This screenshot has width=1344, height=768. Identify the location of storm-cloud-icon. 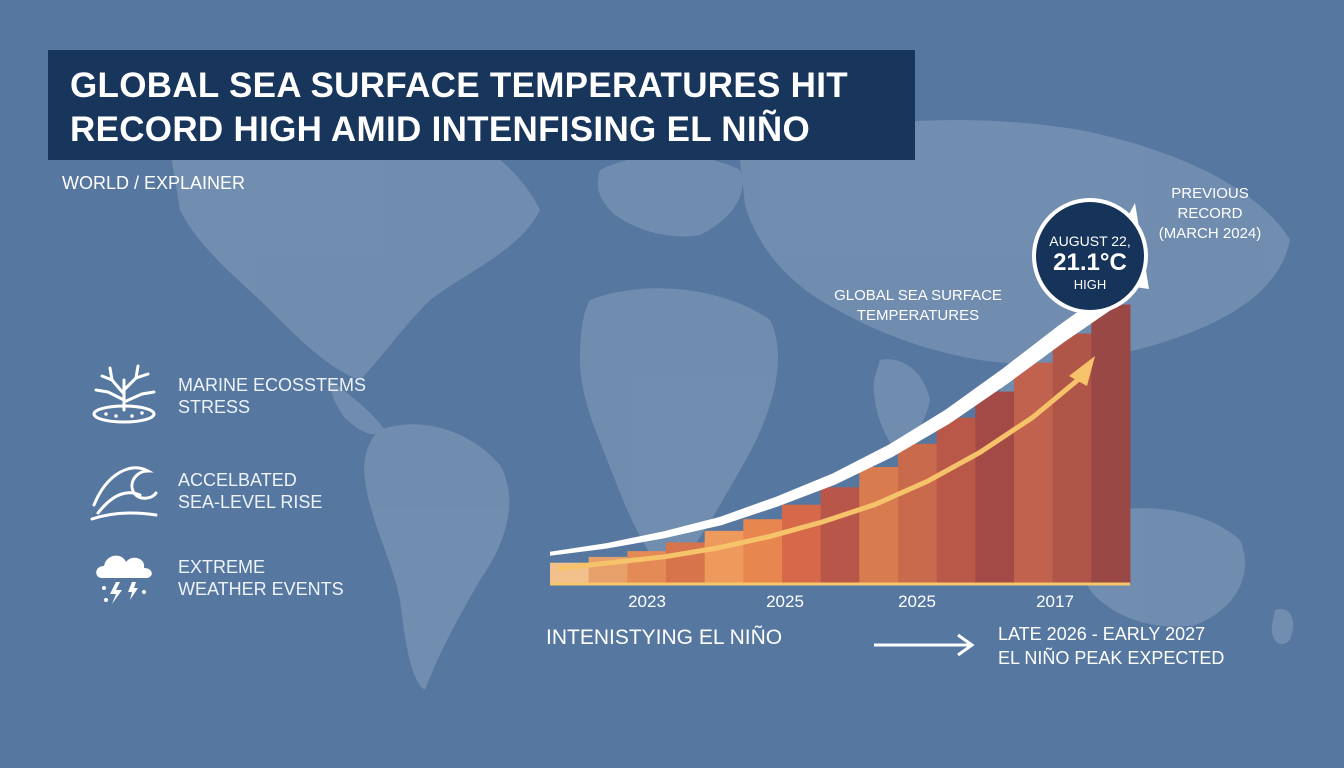
(124, 579).